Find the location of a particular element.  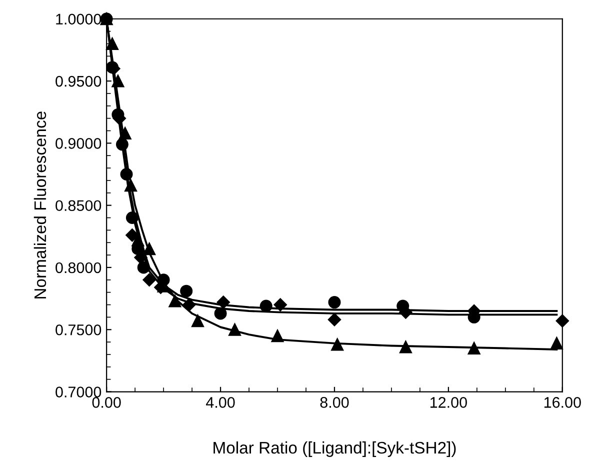

y-tick-label: 1.0000 is located at coordinates (79, 19).